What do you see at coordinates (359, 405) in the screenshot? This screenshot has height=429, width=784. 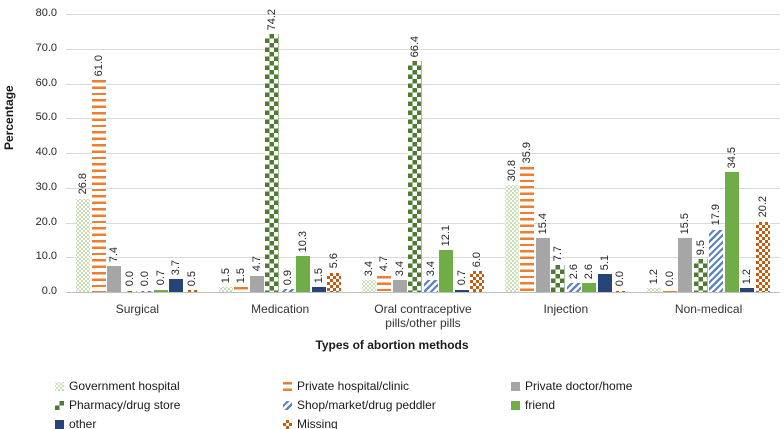 I see `legend-item: Shop/market/drug peddler` at bounding box center [359, 405].